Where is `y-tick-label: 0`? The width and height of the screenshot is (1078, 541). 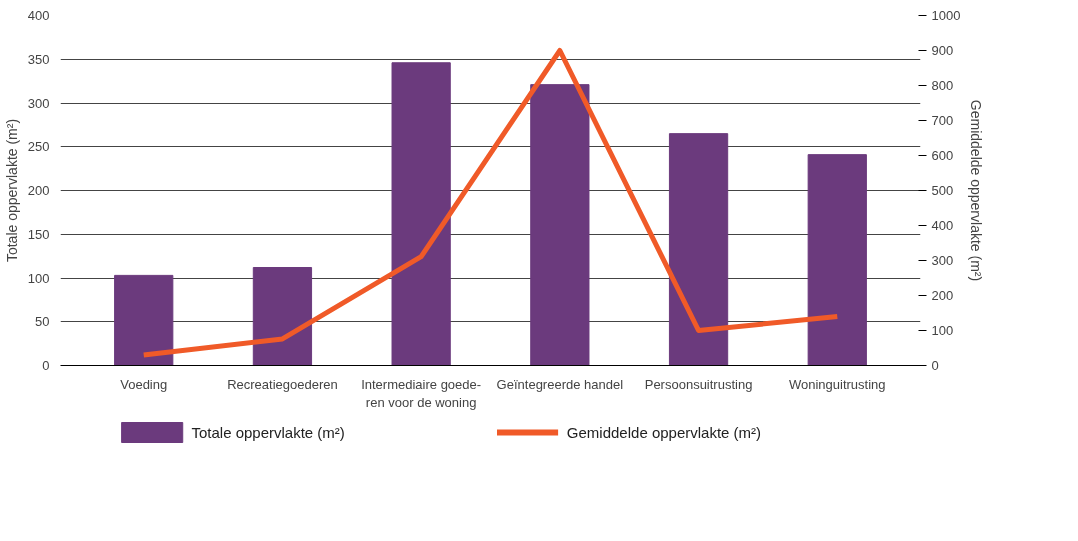 y-tick-label: 0 is located at coordinates (46, 365).